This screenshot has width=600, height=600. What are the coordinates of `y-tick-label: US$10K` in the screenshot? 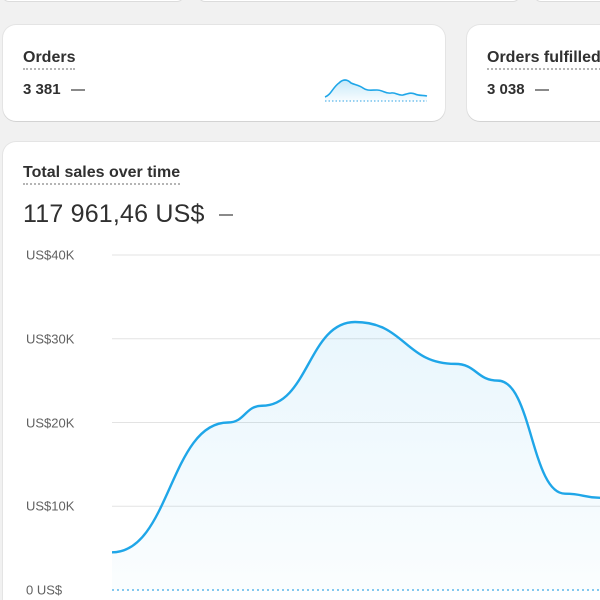 It's located at (50, 506).